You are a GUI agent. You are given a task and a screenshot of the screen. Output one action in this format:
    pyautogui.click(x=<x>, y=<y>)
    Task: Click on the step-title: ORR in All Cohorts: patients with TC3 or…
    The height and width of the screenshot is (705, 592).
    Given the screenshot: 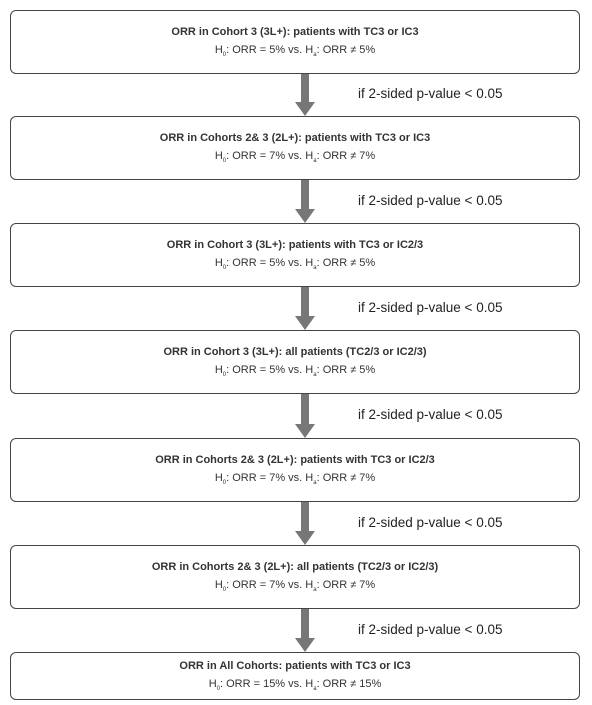 What is the action you would take?
    pyautogui.click(x=295, y=665)
    